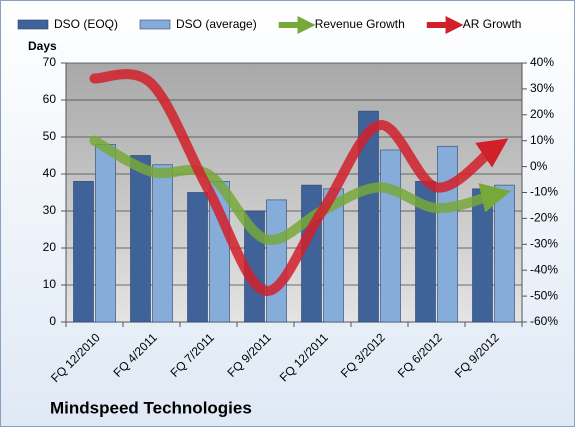 Image resolution: width=575 pixels, height=432 pixels. Describe the element at coordinates (50, 99) in the screenshot. I see `y-tick-label: 60` at that location.